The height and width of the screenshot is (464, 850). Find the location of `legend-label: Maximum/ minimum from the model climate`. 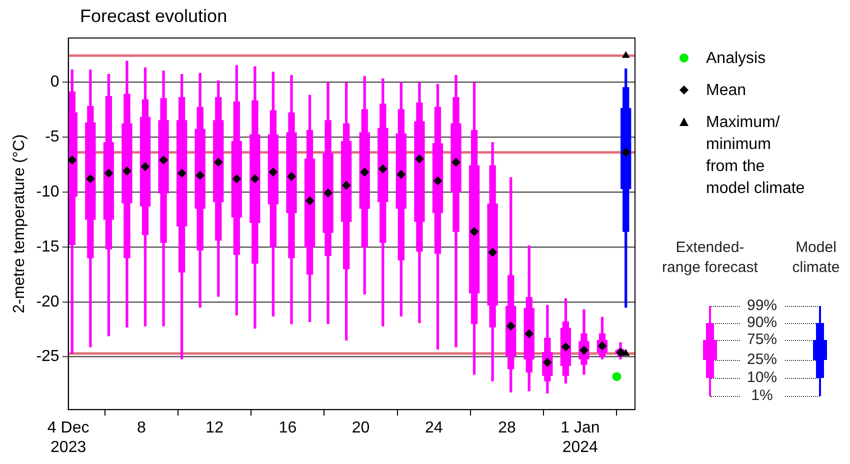

legend-label: Maximum/ minimum from the model climate is located at coordinates (756, 156).